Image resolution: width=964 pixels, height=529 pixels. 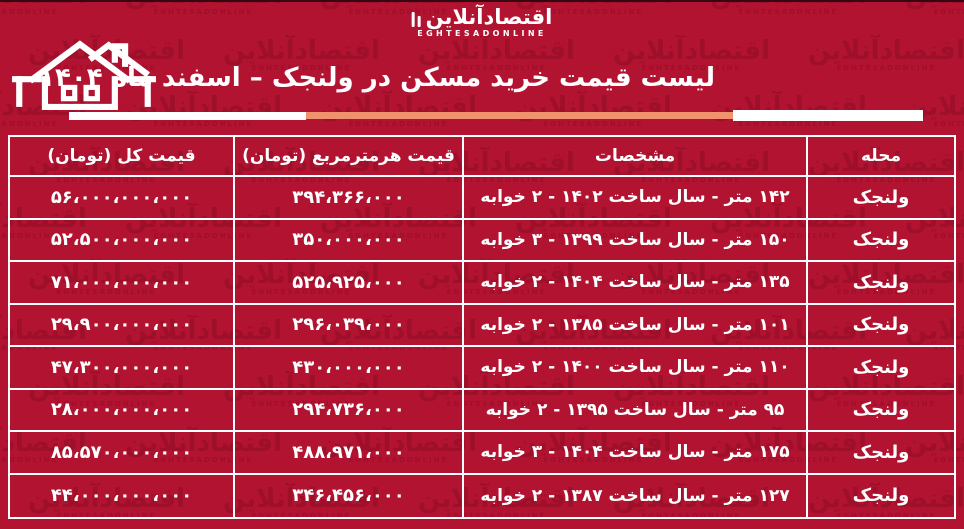 I want to click on price-per-meter-cell: ۳۵۰،۰۰۰،۰۰۰, so click(x=347, y=240).